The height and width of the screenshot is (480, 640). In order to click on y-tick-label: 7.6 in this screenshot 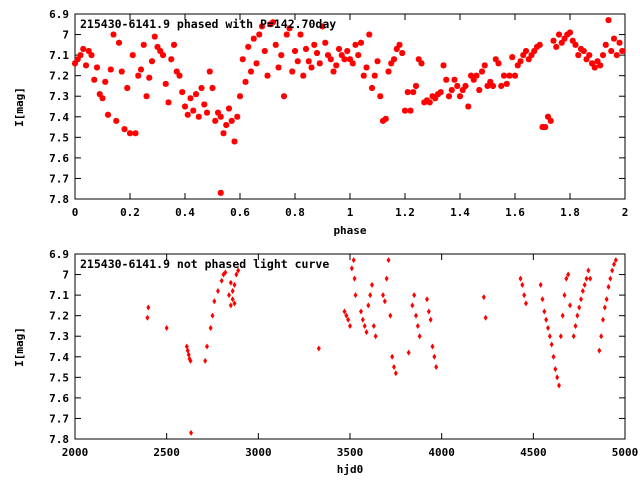, I will do `click(59, 398)`.